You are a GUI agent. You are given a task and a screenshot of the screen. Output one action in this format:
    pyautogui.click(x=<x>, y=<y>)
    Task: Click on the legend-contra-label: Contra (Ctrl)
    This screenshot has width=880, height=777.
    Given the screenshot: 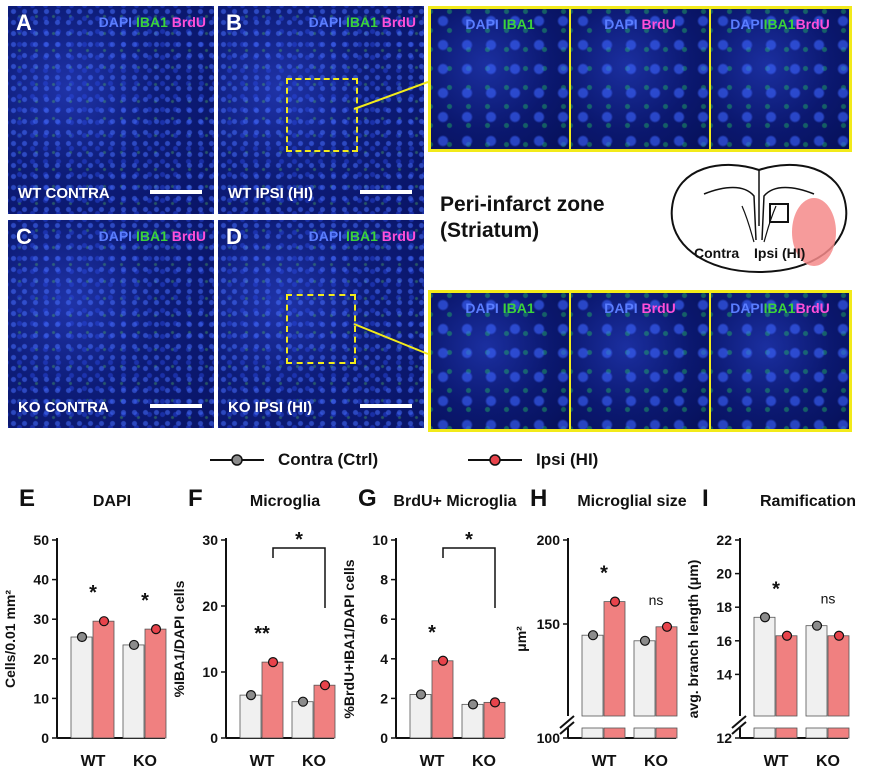 What is the action you would take?
    pyautogui.click(x=328, y=459)
    